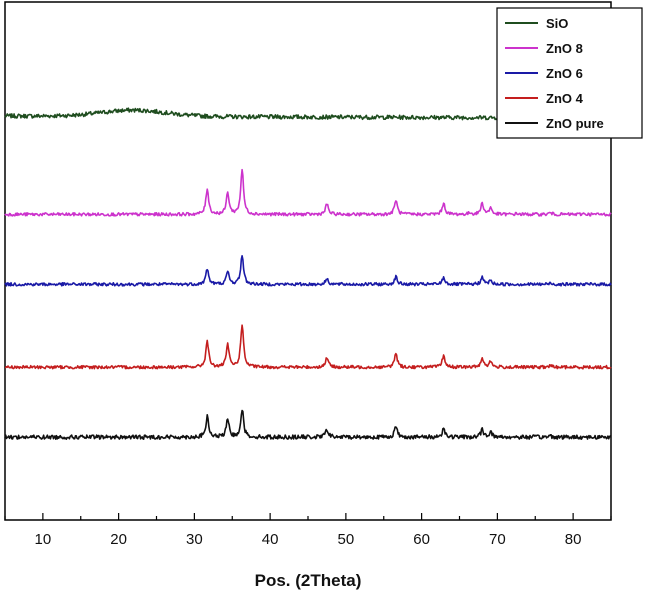 The height and width of the screenshot is (597, 645). What do you see at coordinates (43, 539) in the screenshot?
I see `x-tick-label: 10` at bounding box center [43, 539].